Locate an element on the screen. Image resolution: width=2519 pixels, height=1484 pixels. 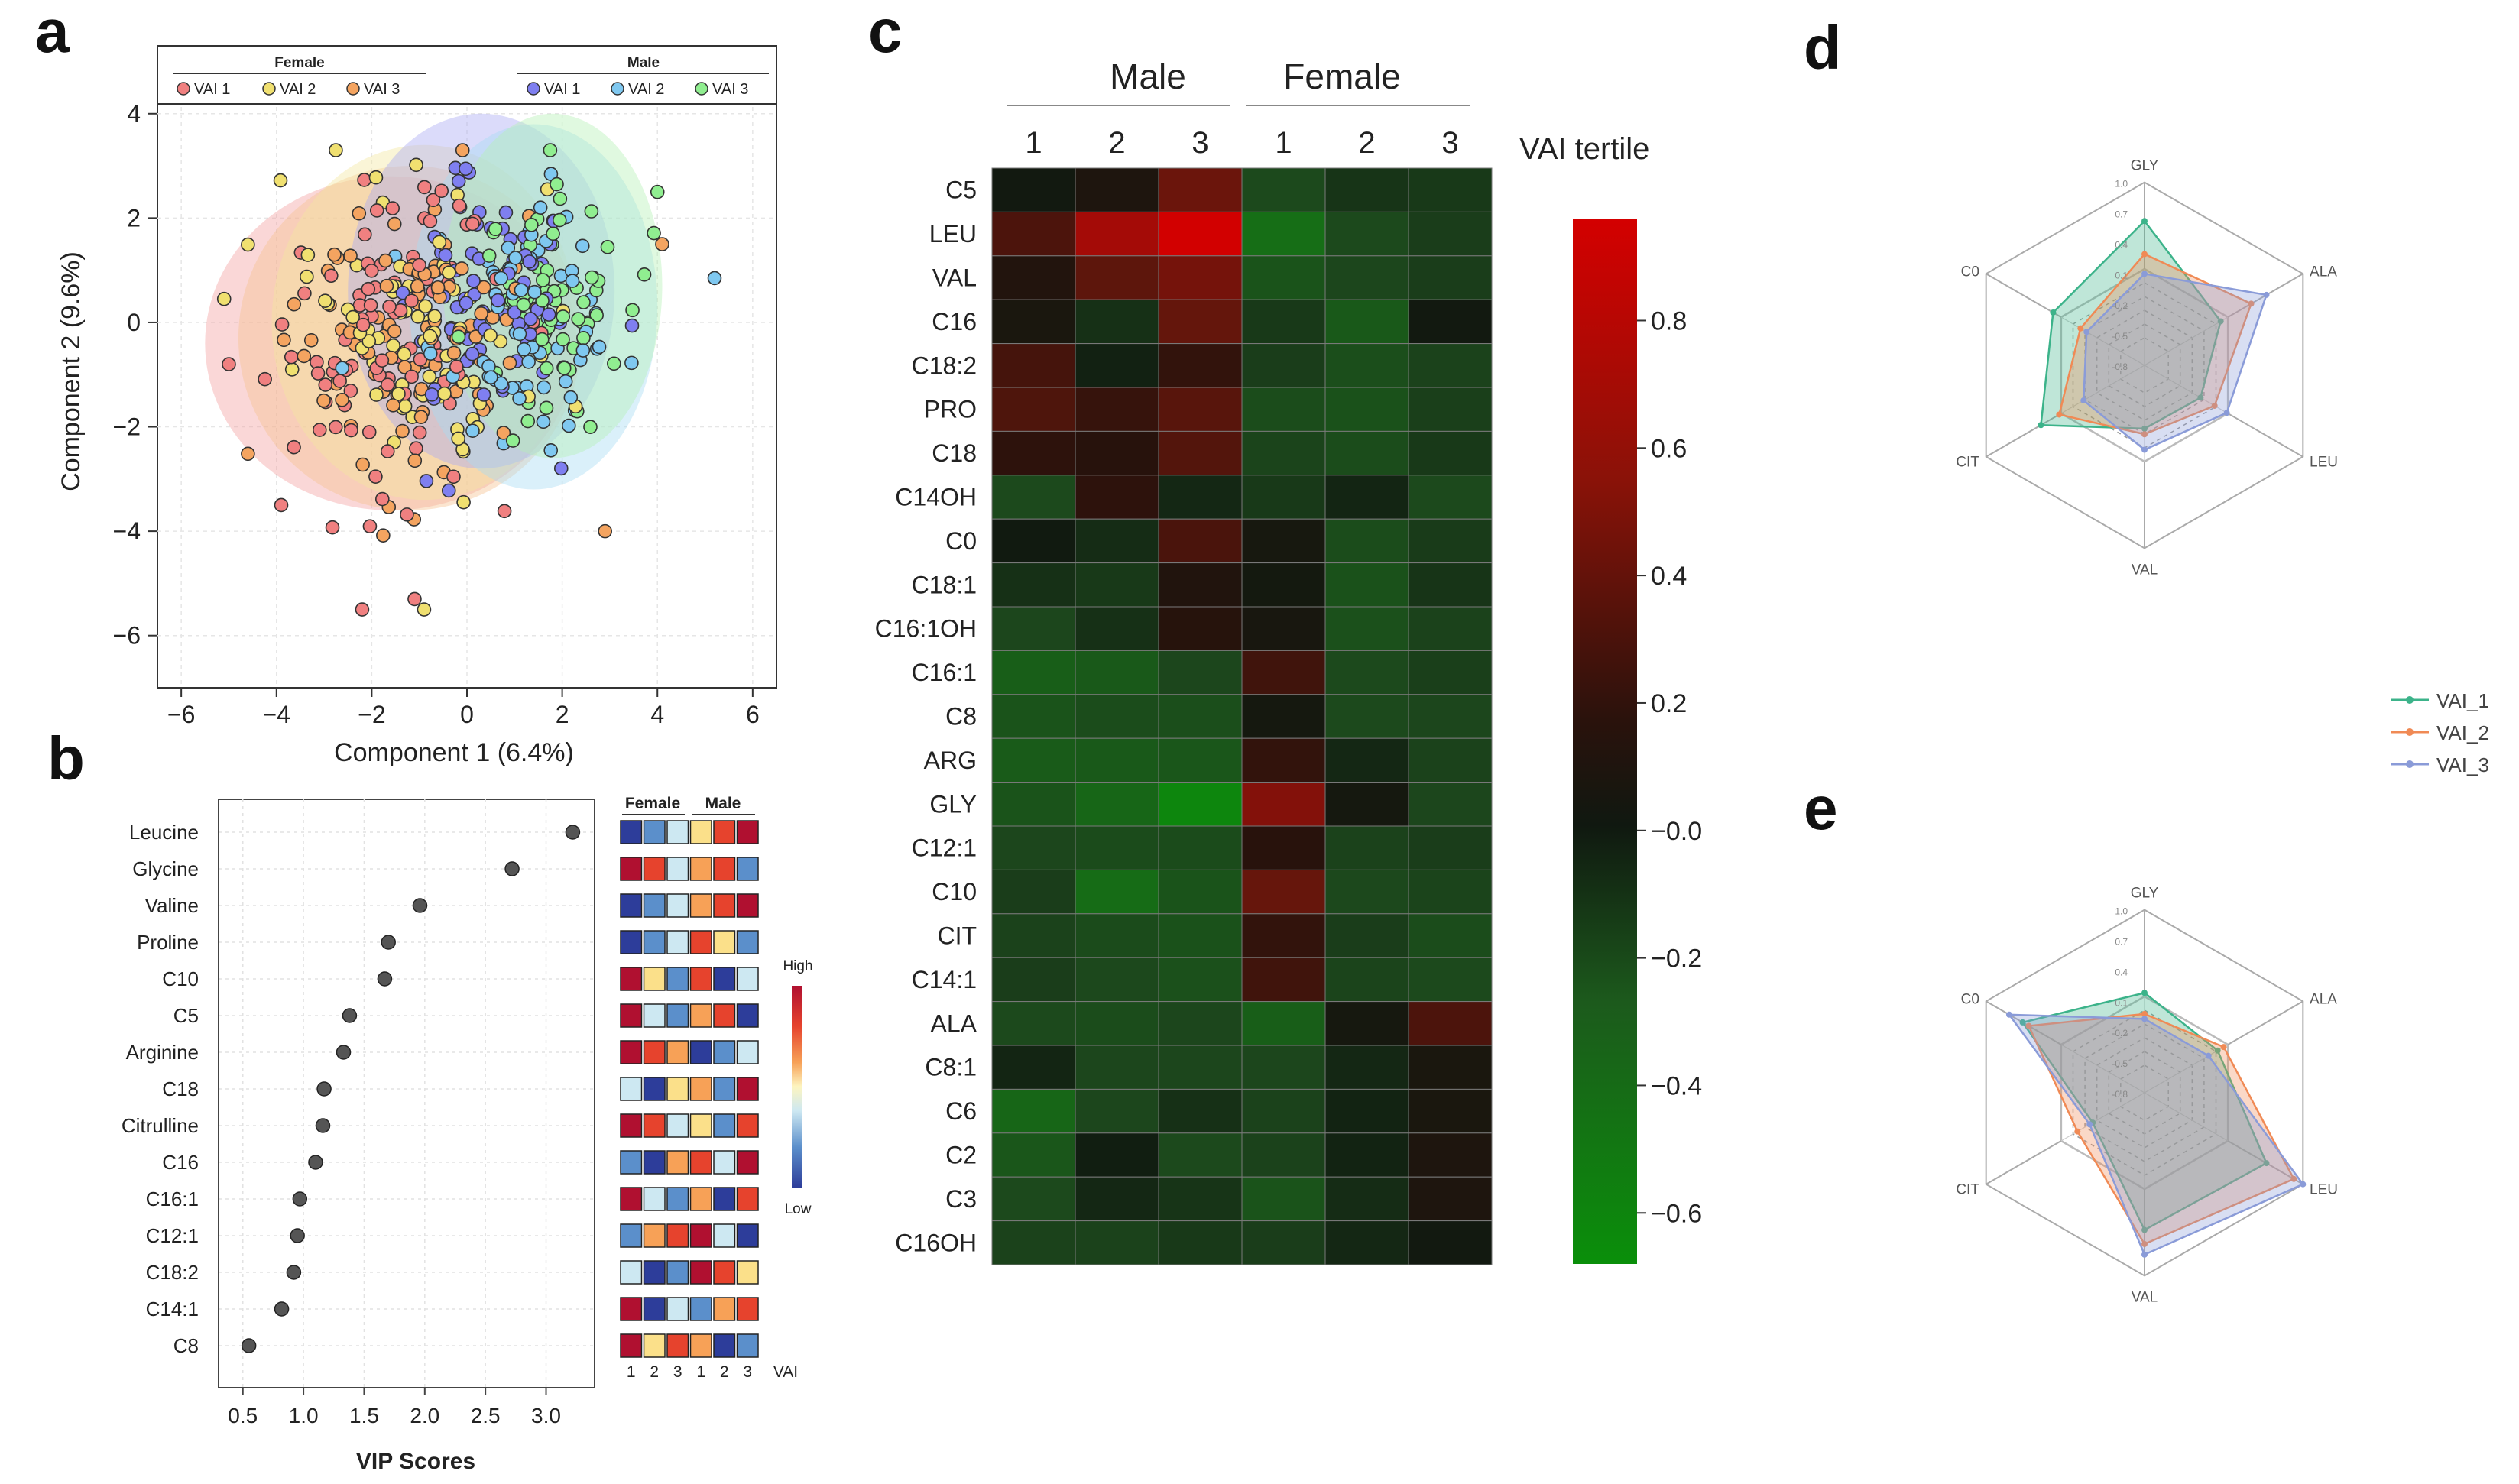
b-xtick-label-1: 1.0 is located at coordinates (304, 1416).